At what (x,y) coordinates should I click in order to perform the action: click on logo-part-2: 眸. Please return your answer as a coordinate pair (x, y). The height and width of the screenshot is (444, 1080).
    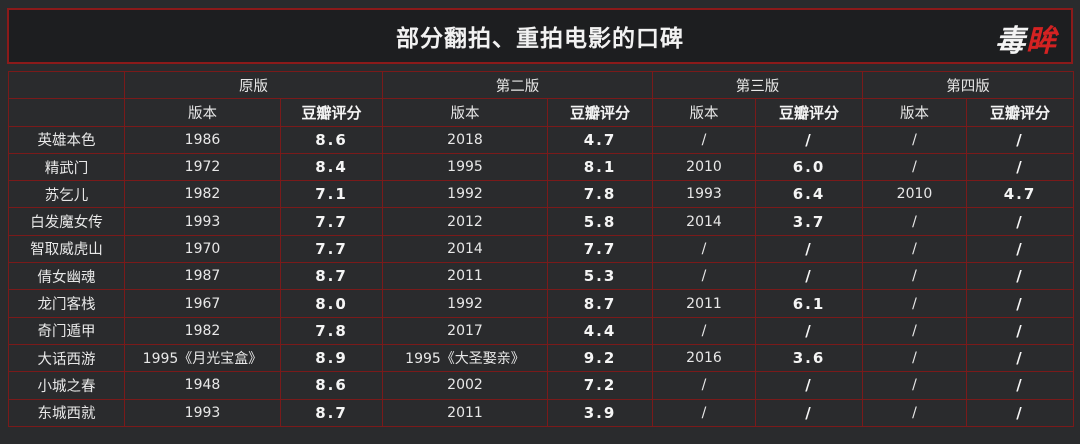
    Looking at the image, I should click on (1041, 41).